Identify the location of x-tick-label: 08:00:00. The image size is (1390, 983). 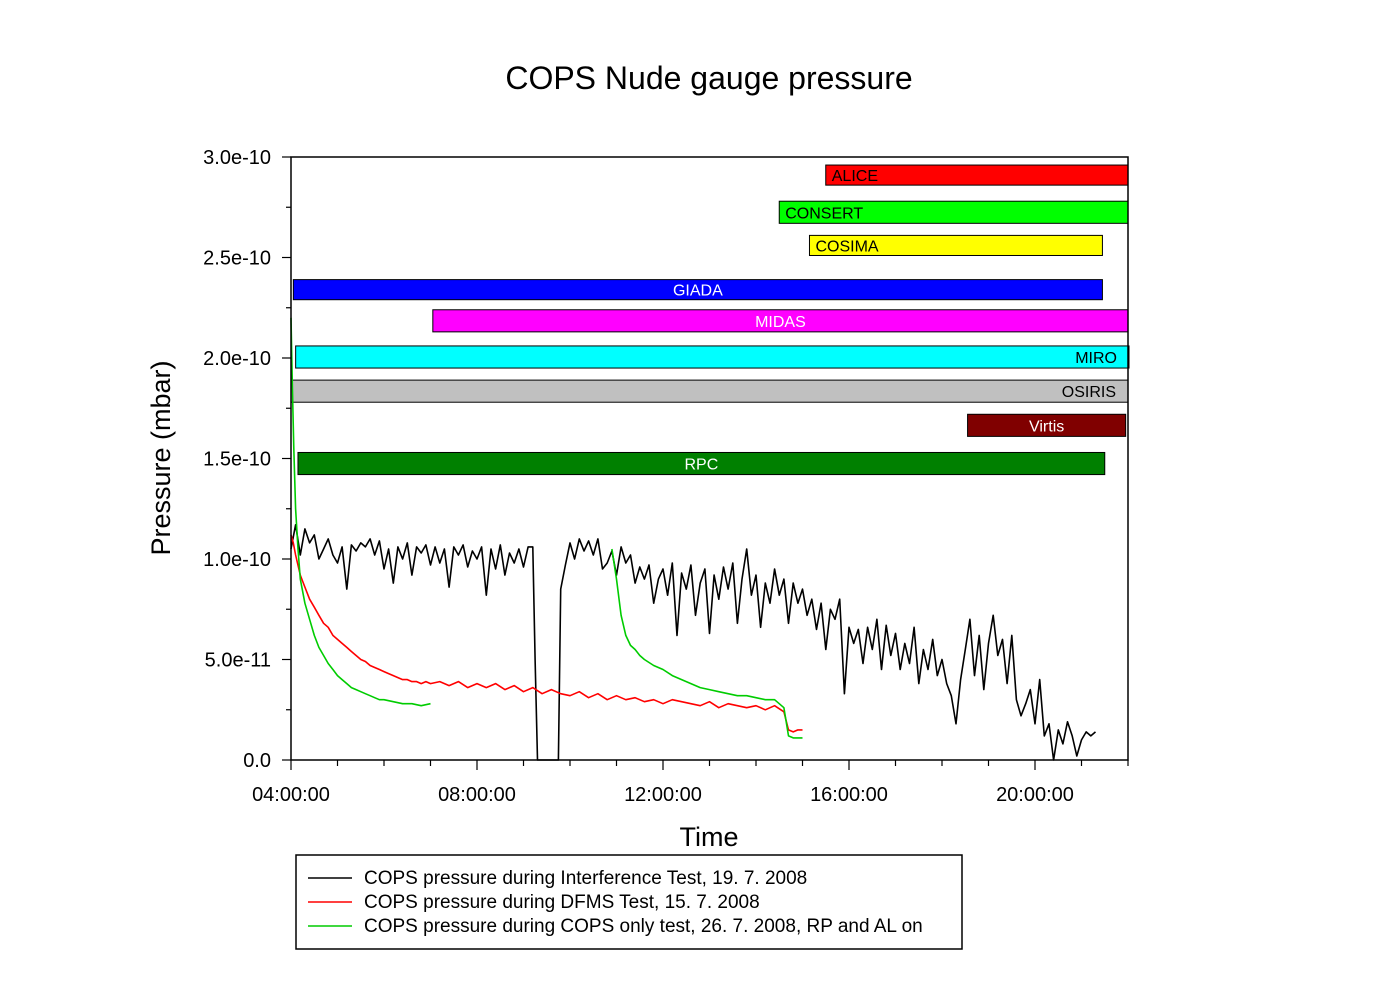
(477, 795).